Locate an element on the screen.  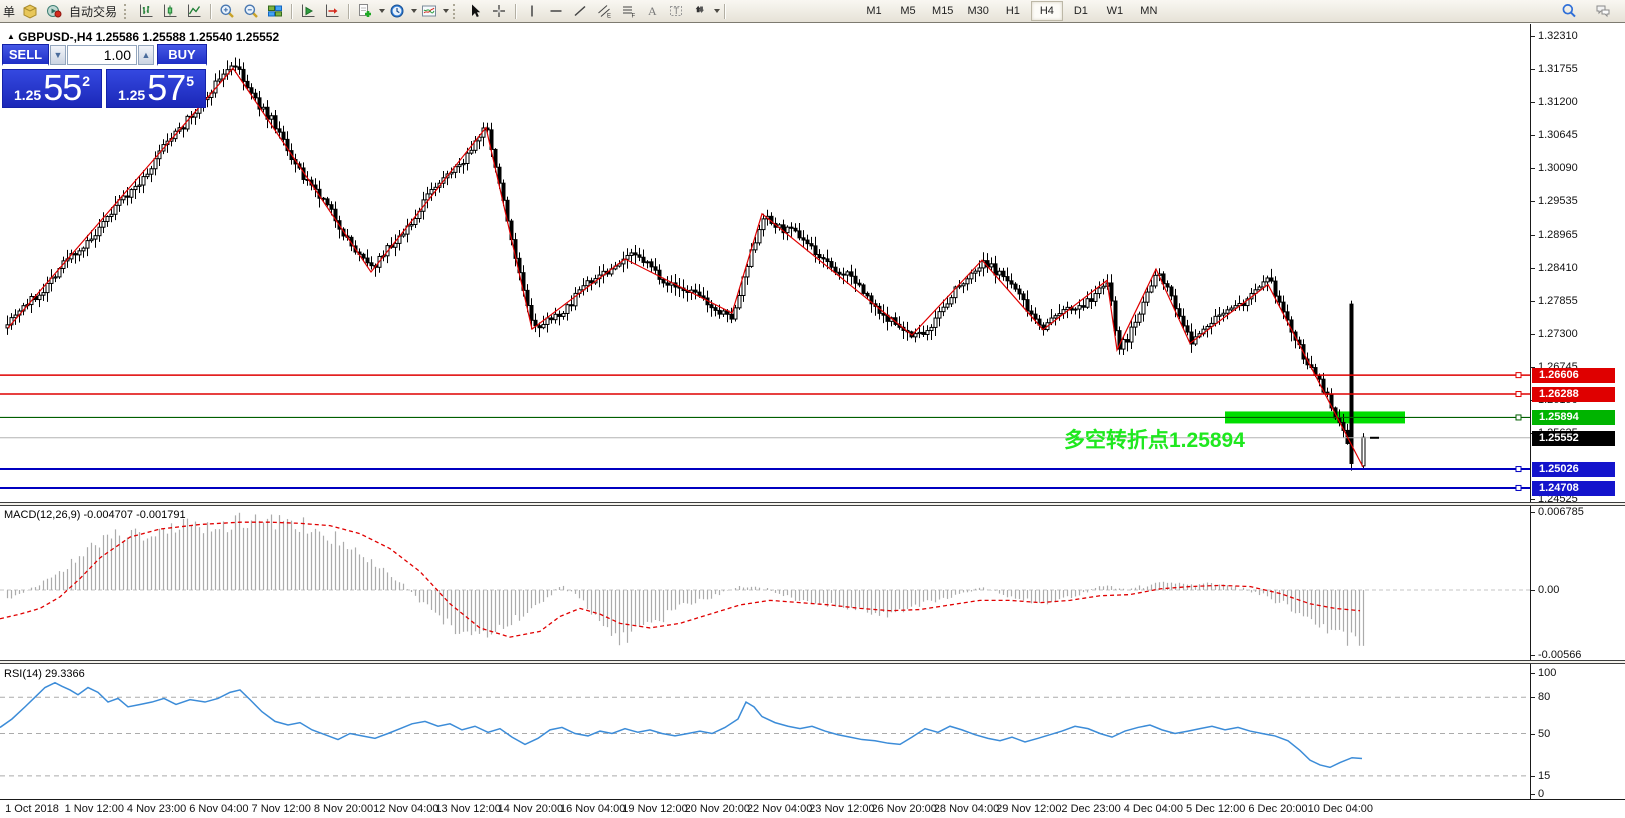
new-order-icon is located at coordinates (30, 11).